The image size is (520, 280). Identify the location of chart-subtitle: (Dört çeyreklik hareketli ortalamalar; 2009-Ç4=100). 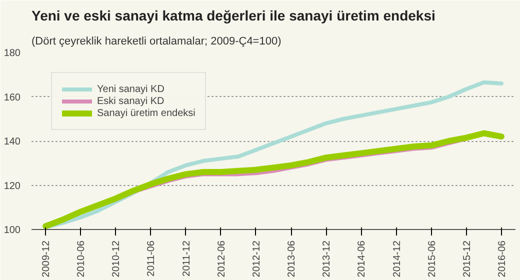
(157, 42).